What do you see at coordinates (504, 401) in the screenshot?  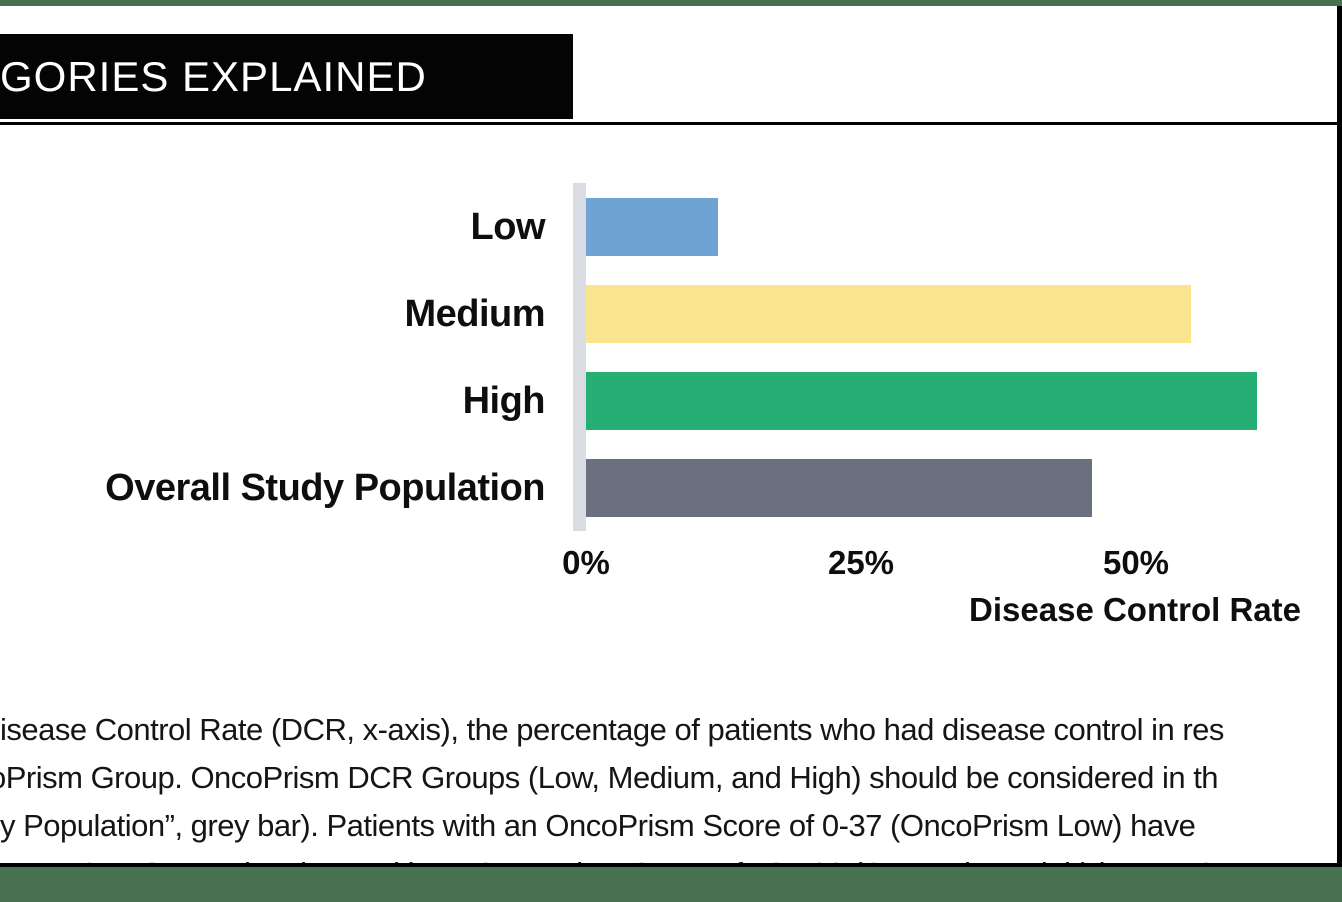 I see `category-label: High` at bounding box center [504, 401].